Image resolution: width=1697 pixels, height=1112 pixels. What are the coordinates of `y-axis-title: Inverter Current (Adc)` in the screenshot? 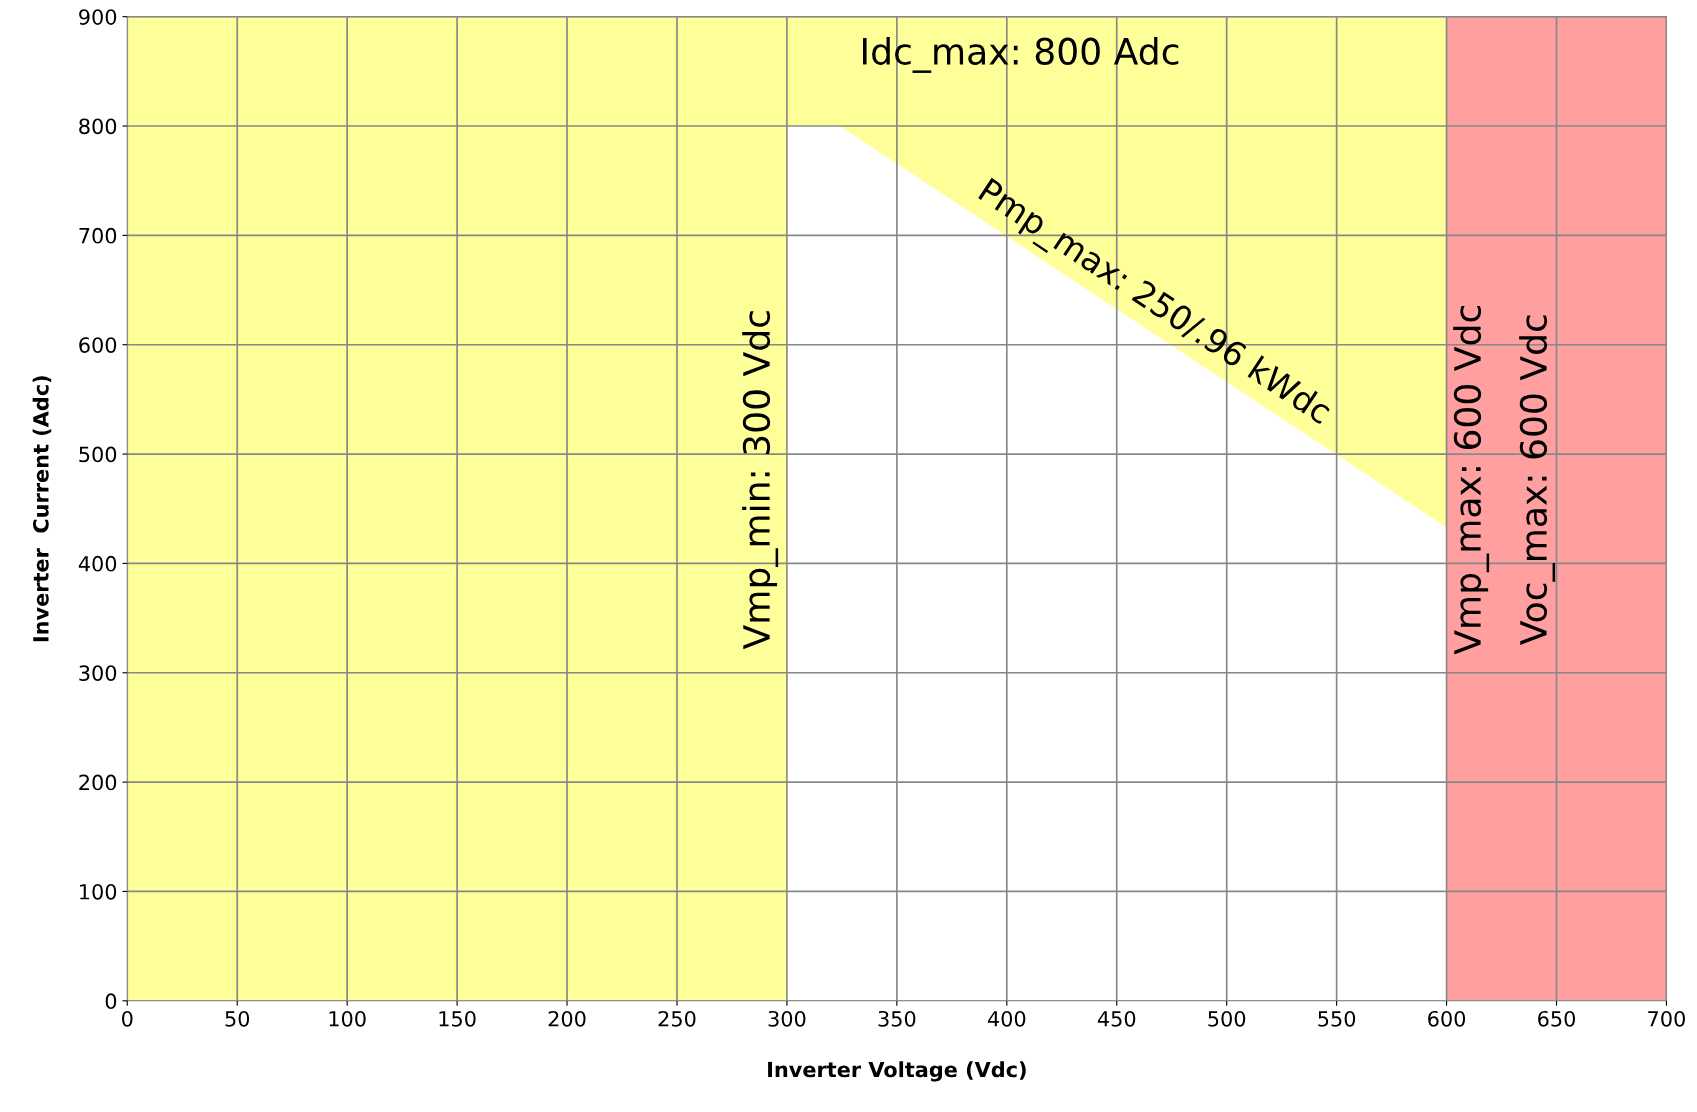 It's located at (42, 509).